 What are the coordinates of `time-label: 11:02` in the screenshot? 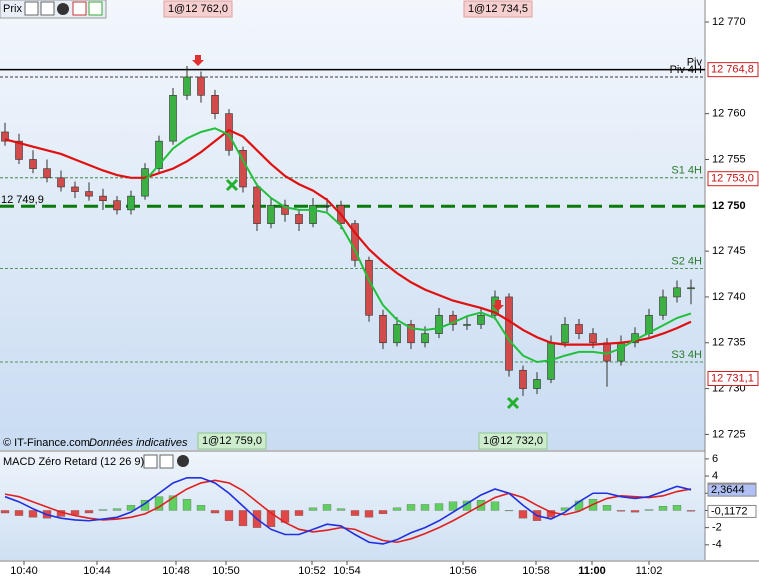 It's located at (649, 571).